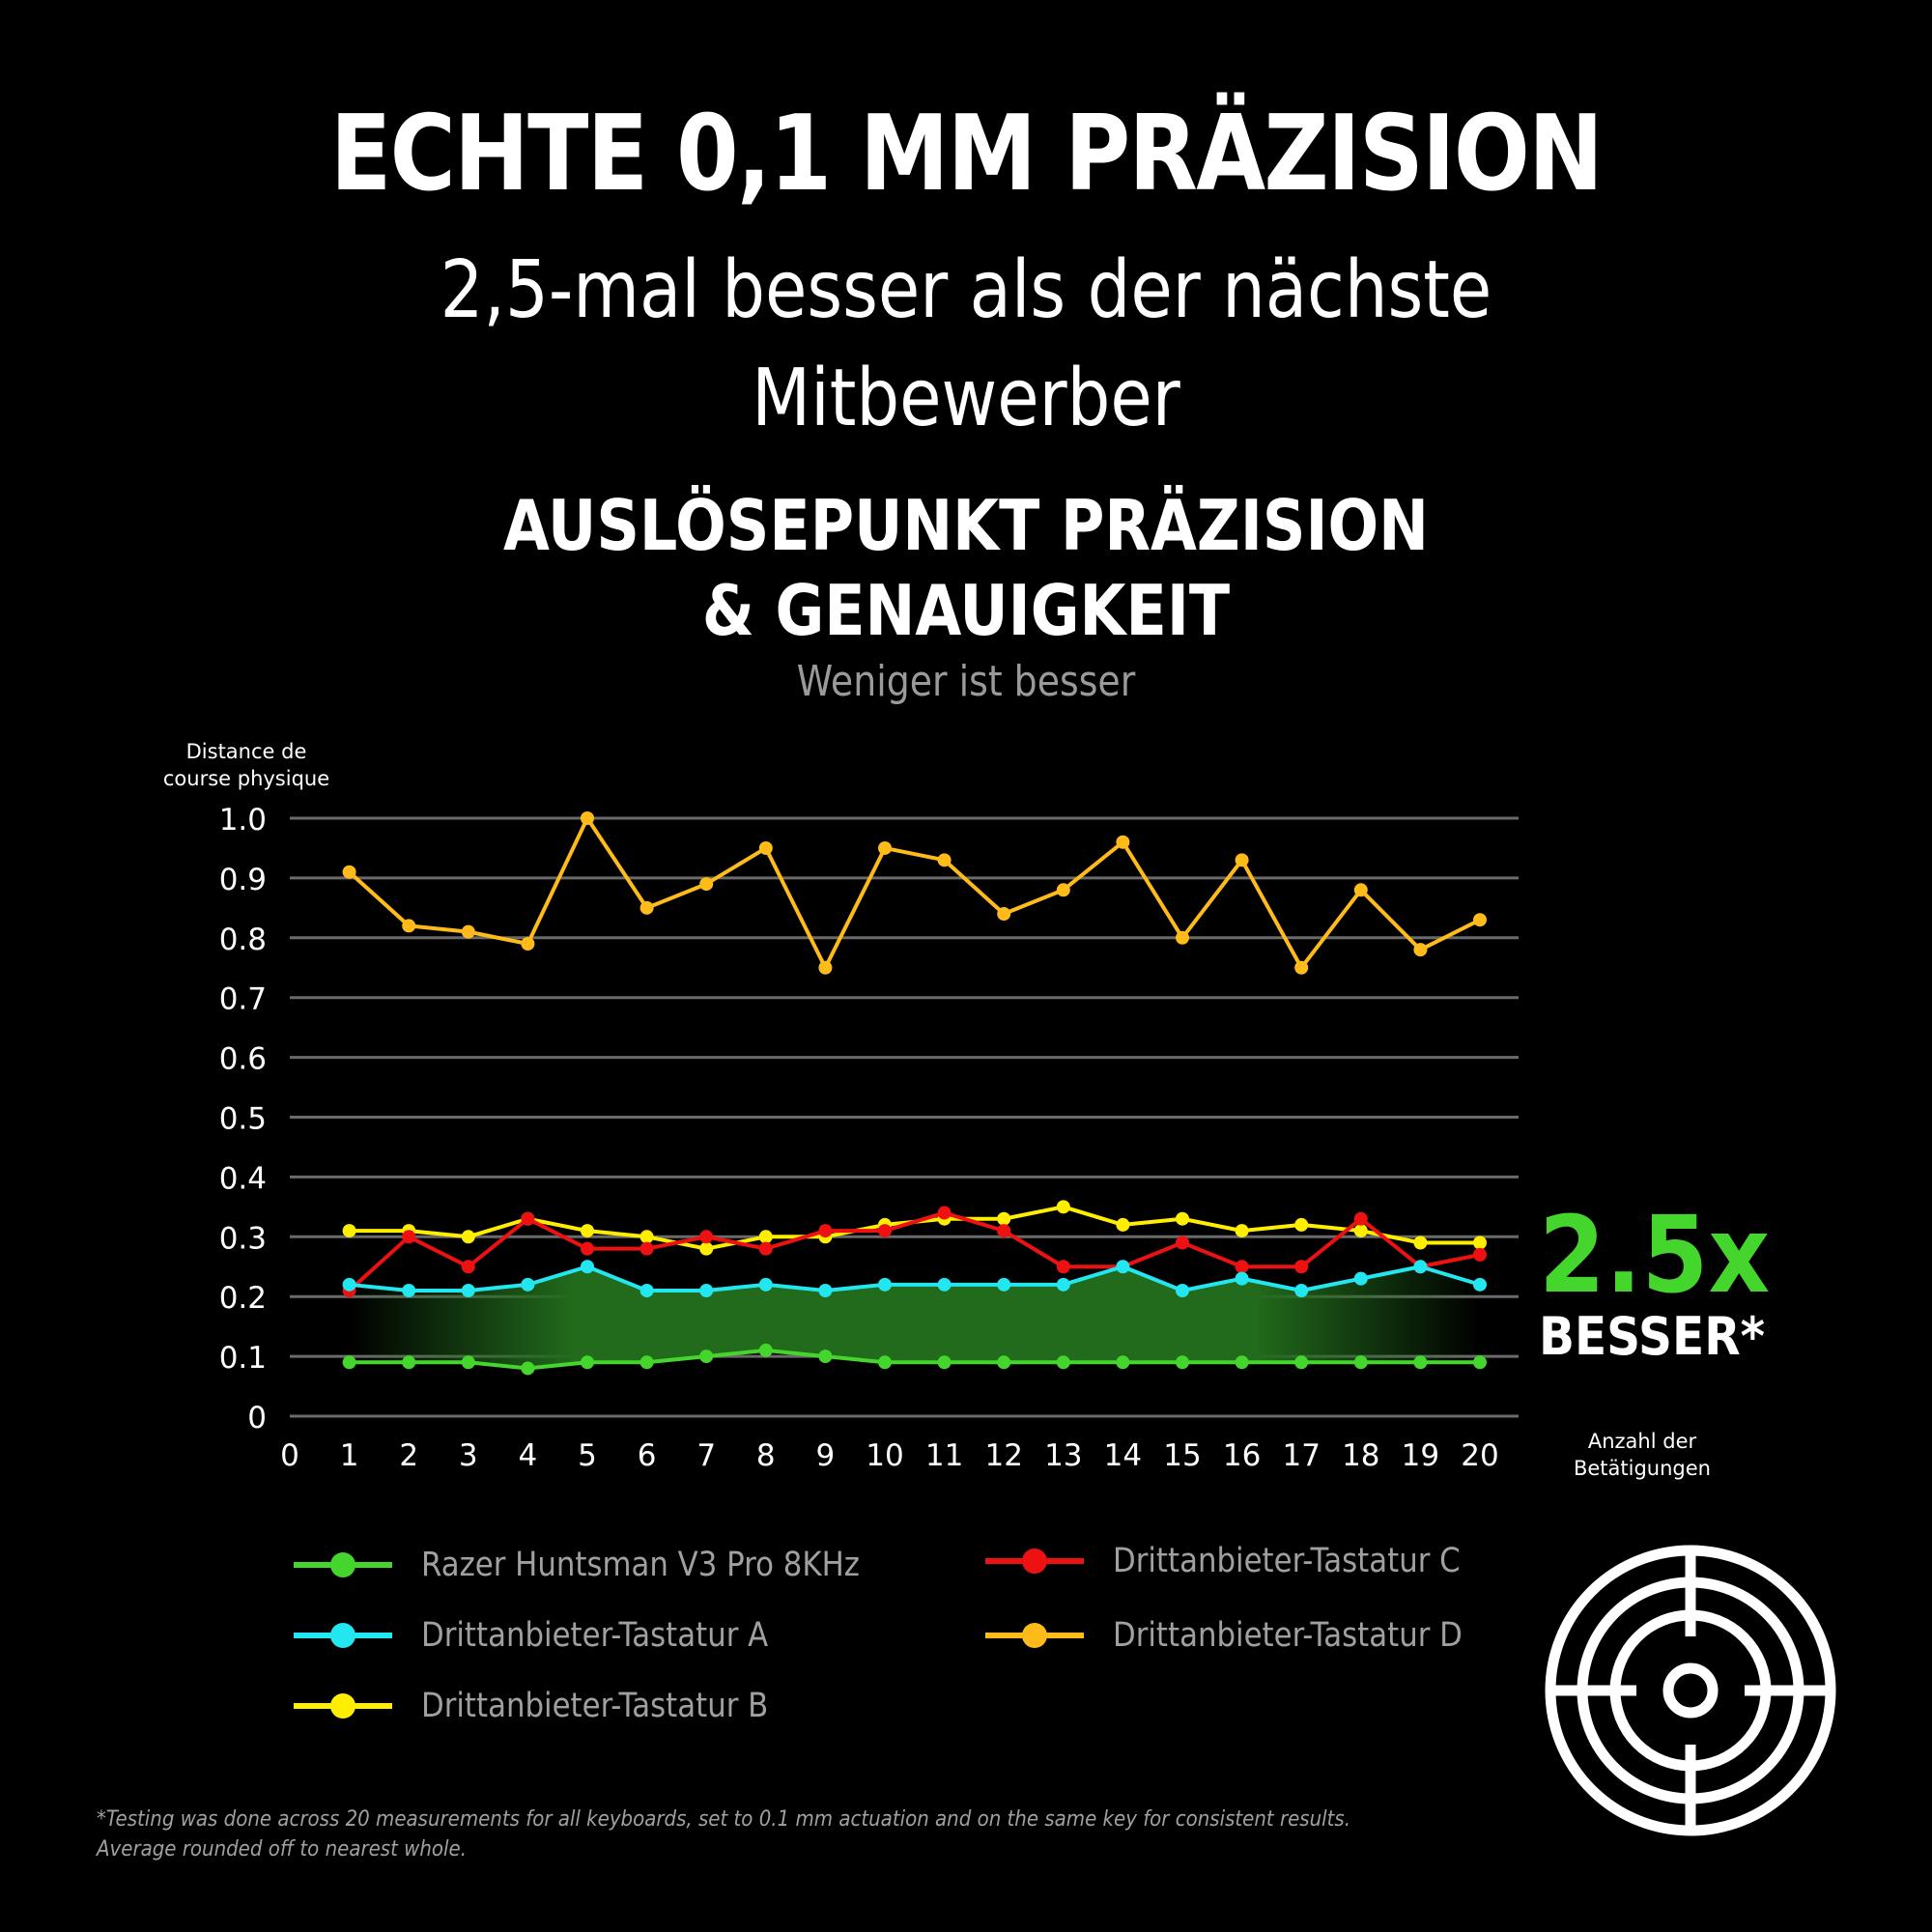 Image resolution: width=1932 pixels, height=1932 pixels. What do you see at coordinates (966, 290) in the screenshot?
I see `page-subtitle-line1: 2,5-mal besser als der nächste` at bounding box center [966, 290].